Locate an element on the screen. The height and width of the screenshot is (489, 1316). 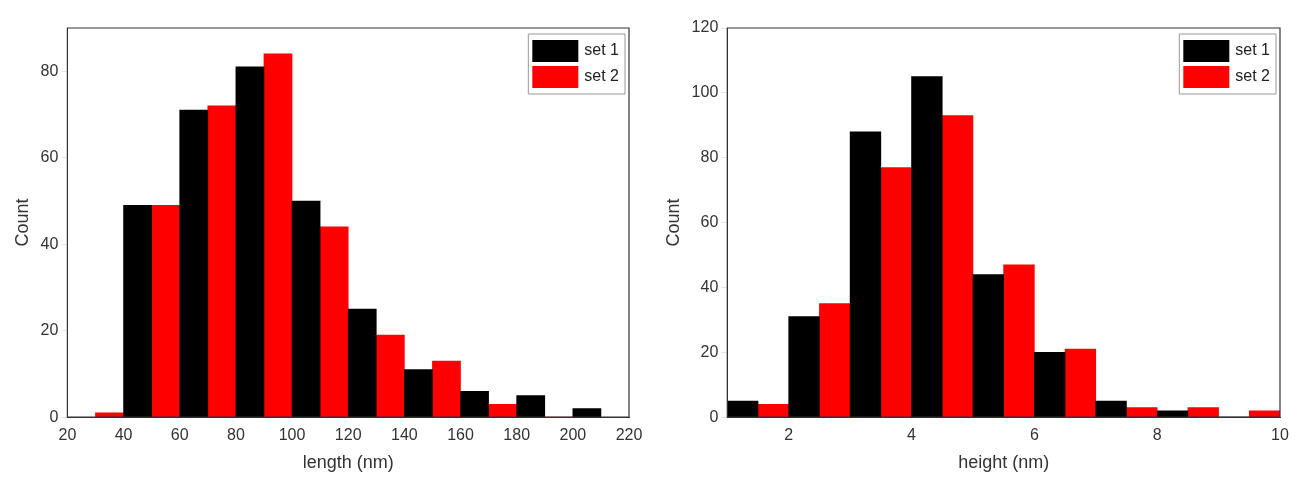
x-axis-title: height (nm) is located at coordinates (1004, 462).